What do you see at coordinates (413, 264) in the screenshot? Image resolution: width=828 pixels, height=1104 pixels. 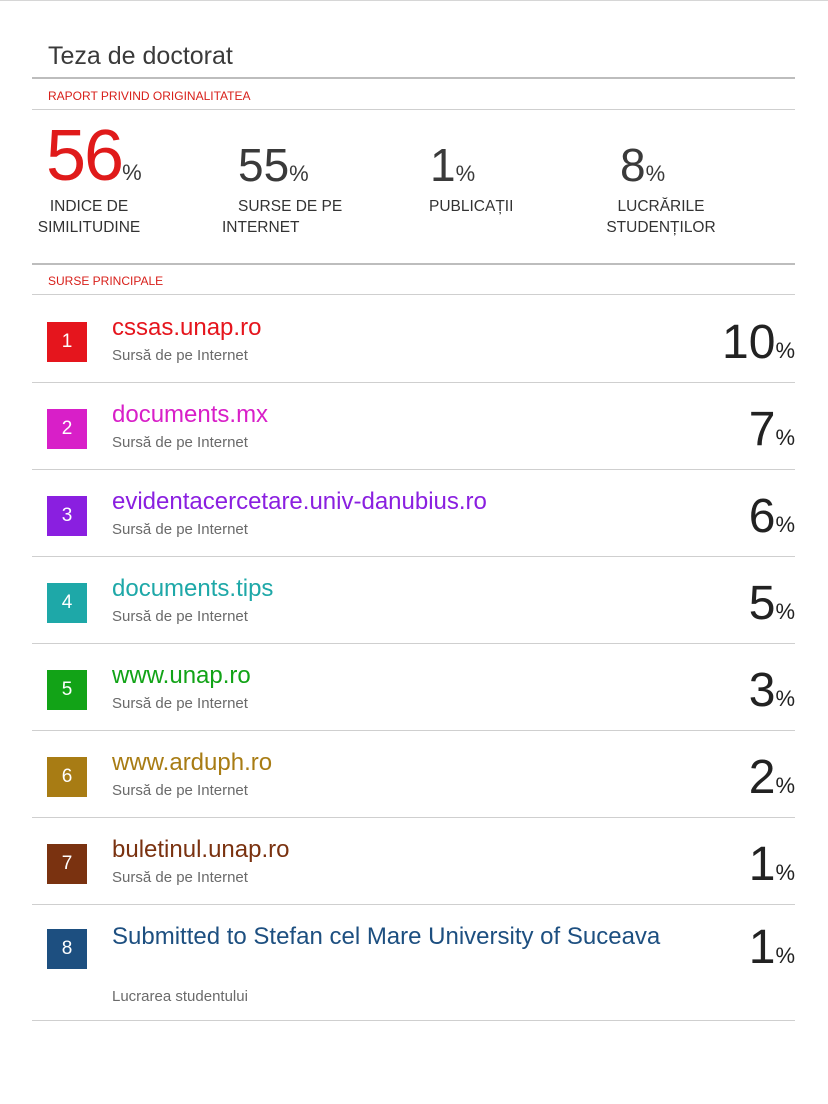 I see `summary-divider` at bounding box center [413, 264].